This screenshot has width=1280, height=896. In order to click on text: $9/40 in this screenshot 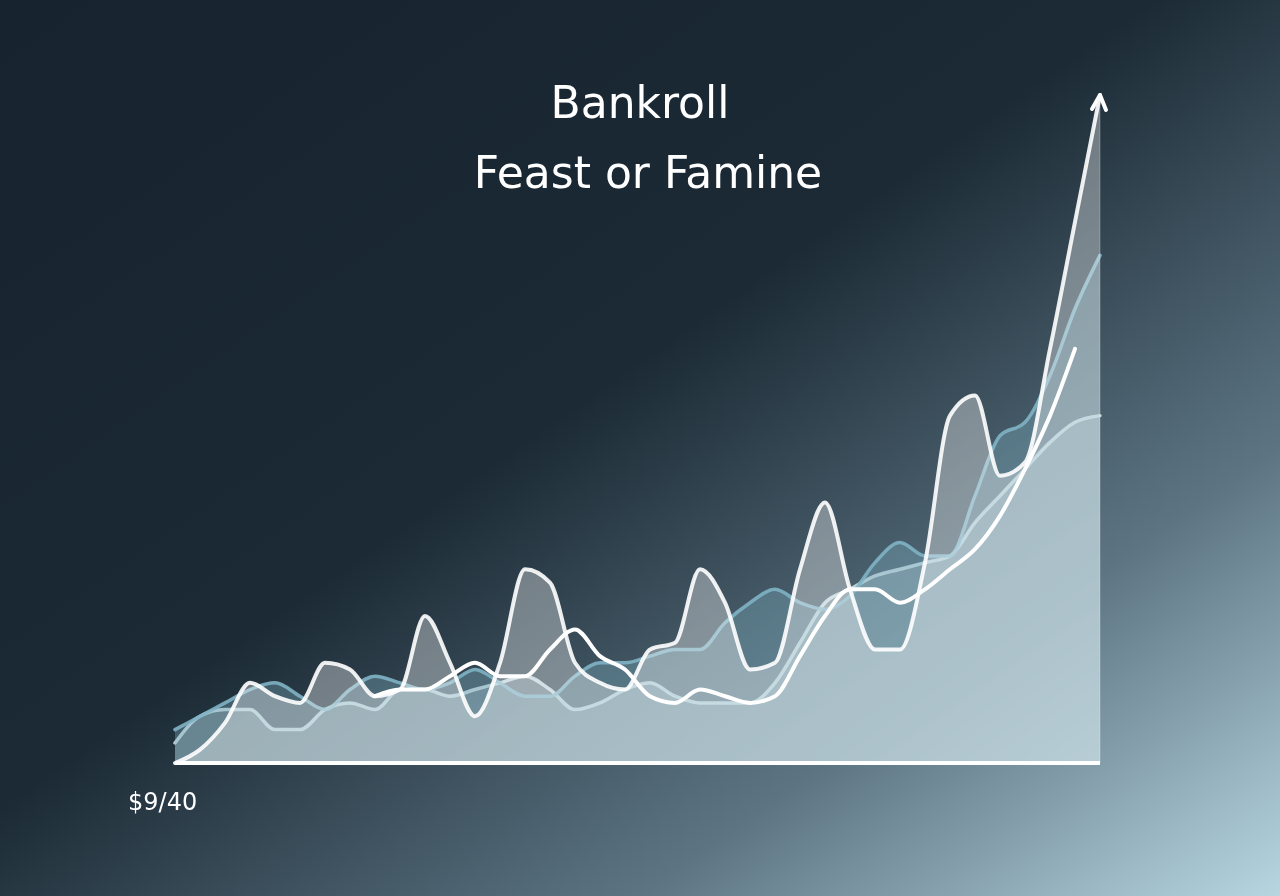, I will do `click(163, 802)`.